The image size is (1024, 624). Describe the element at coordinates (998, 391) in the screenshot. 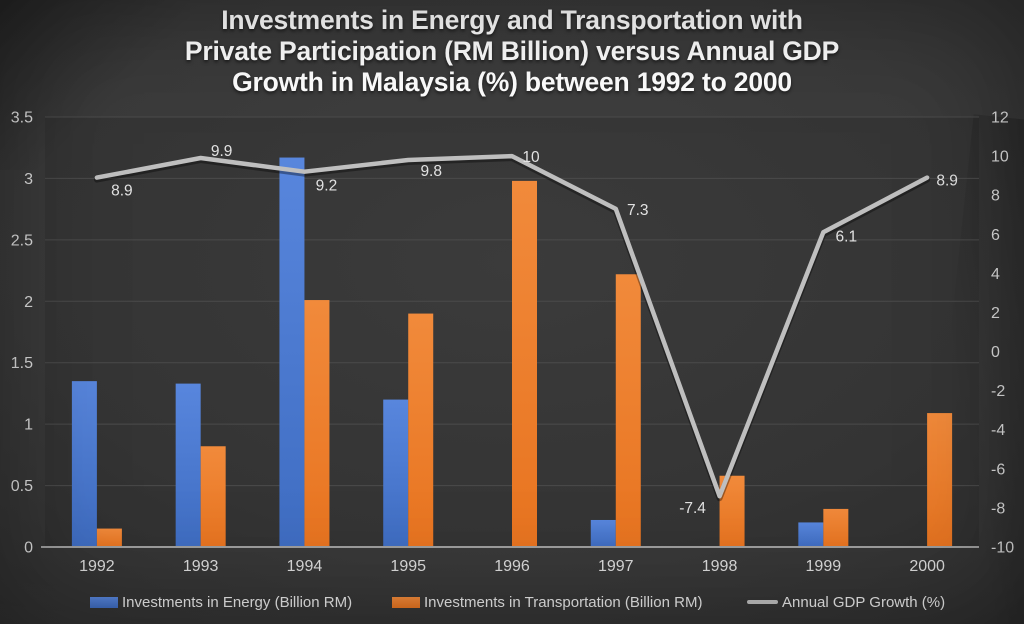

I see `right-axis-tick--2: -2` at that location.